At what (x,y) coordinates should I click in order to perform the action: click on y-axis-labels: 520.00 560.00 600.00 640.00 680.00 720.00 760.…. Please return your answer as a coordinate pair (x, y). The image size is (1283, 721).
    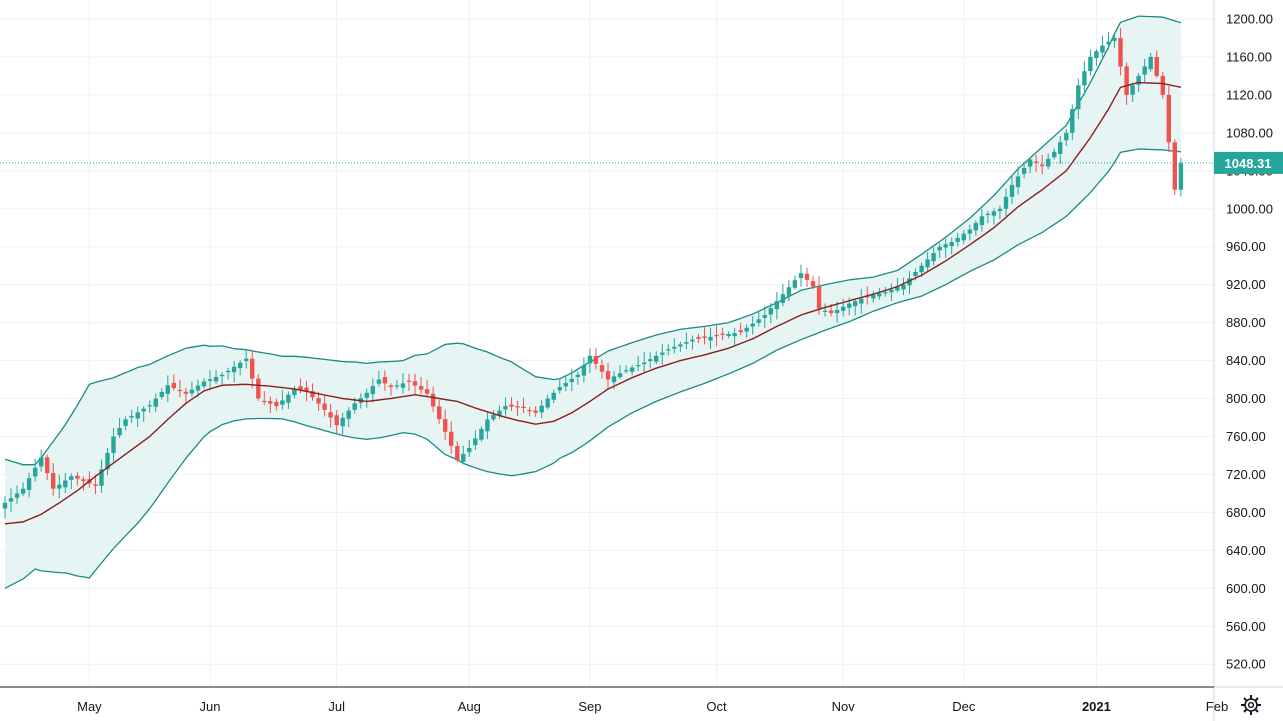
    Looking at the image, I should click on (1249, 342).